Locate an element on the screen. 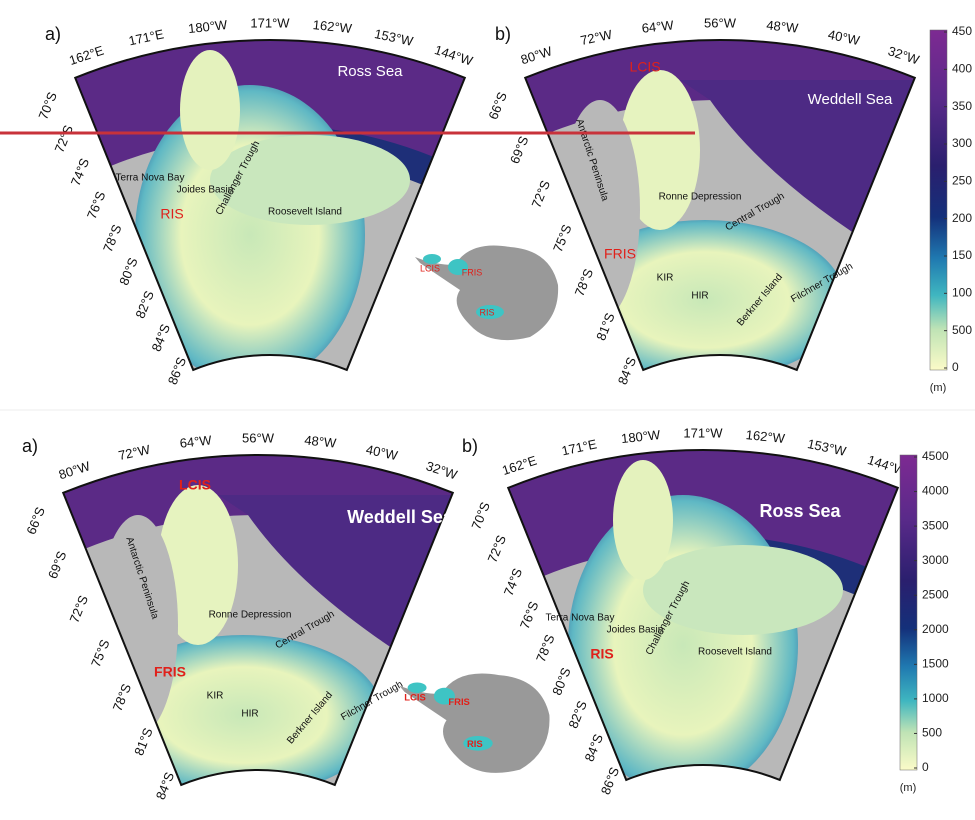  longitude-label: 180°W is located at coordinates (207, 26).